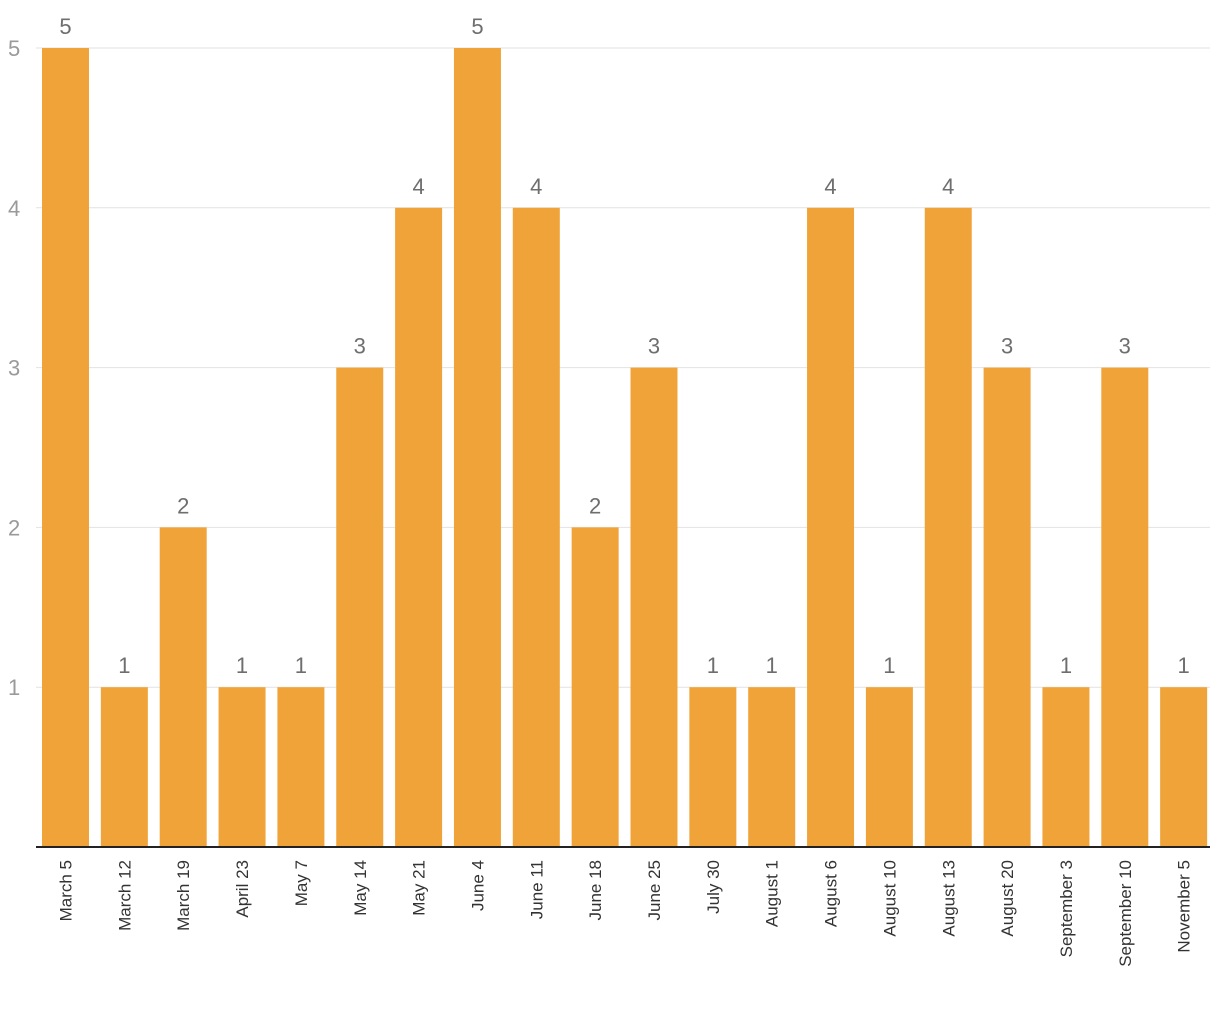 Image resolution: width=1220 pixels, height=1020 pixels. Describe the element at coordinates (889, 898) in the screenshot. I see `x-tick-label: August 10` at that location.